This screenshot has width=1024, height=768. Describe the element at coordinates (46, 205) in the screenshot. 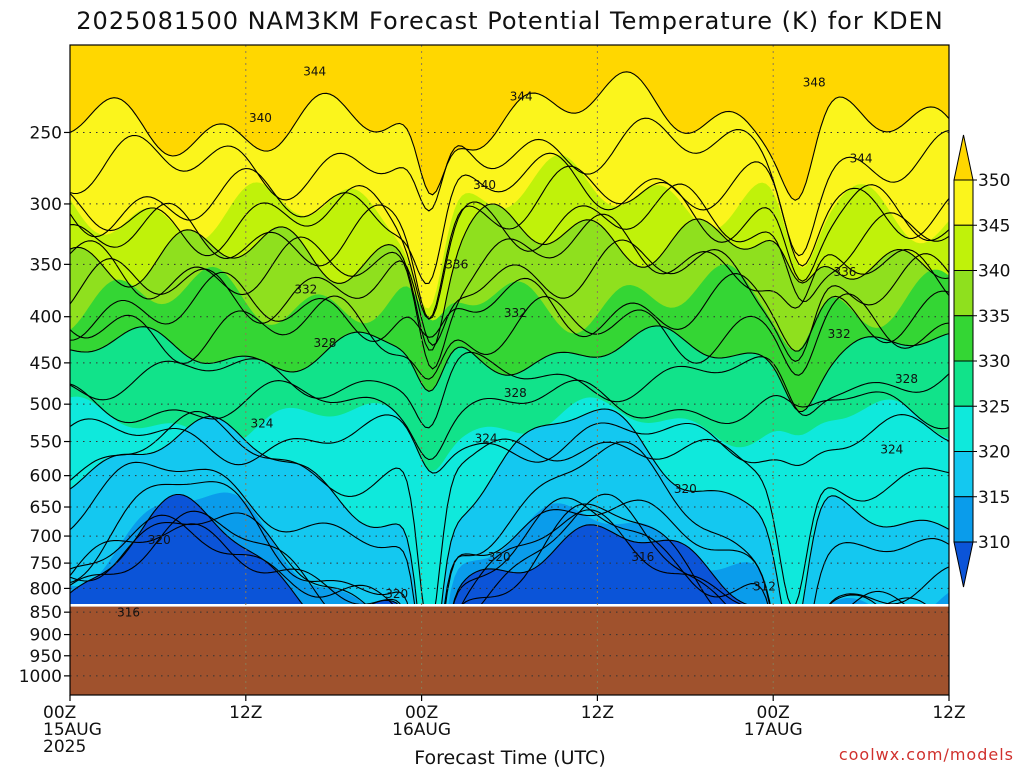

I see `y-tick-label: 300` at that location.